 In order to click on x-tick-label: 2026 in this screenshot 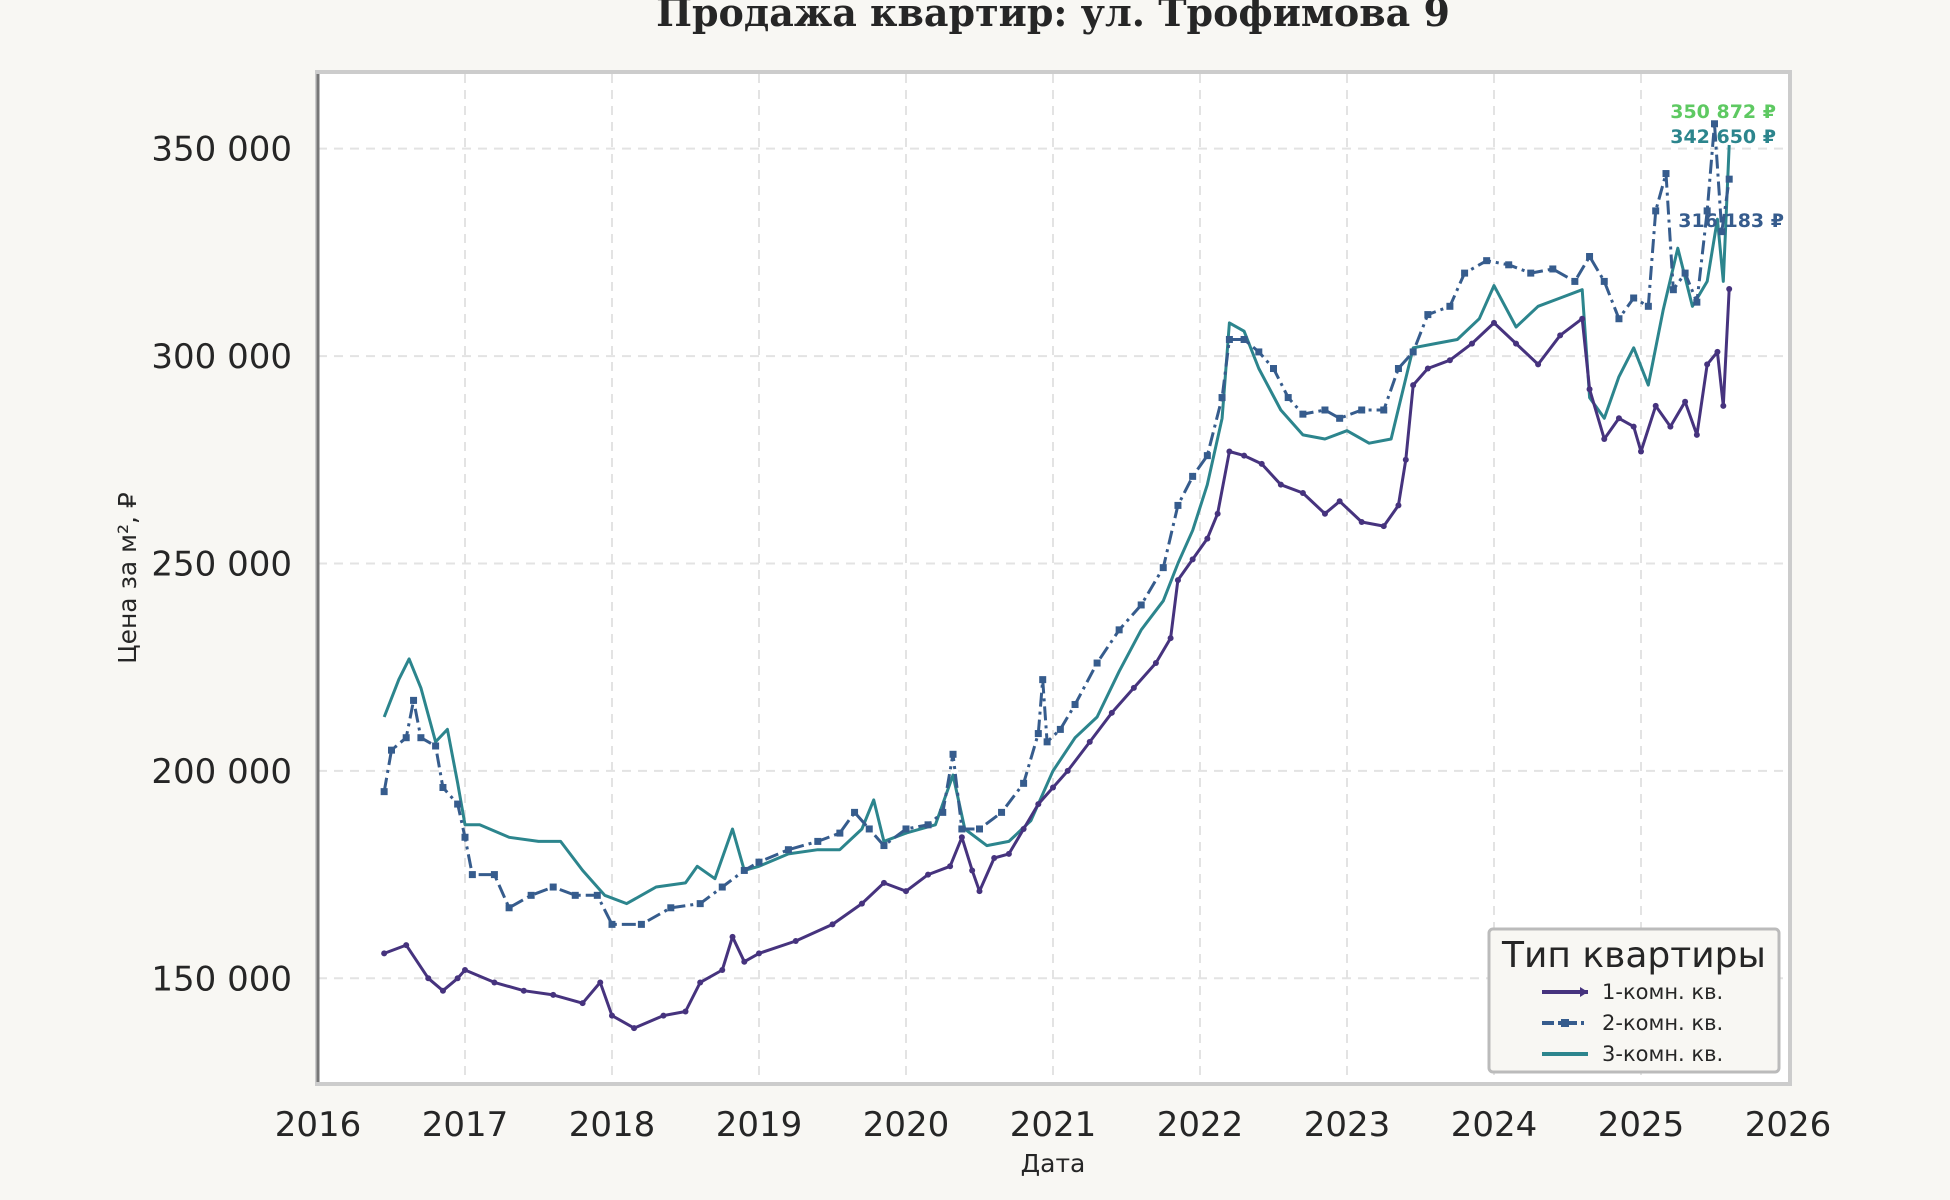, I will do `click(1788, 1125)`.